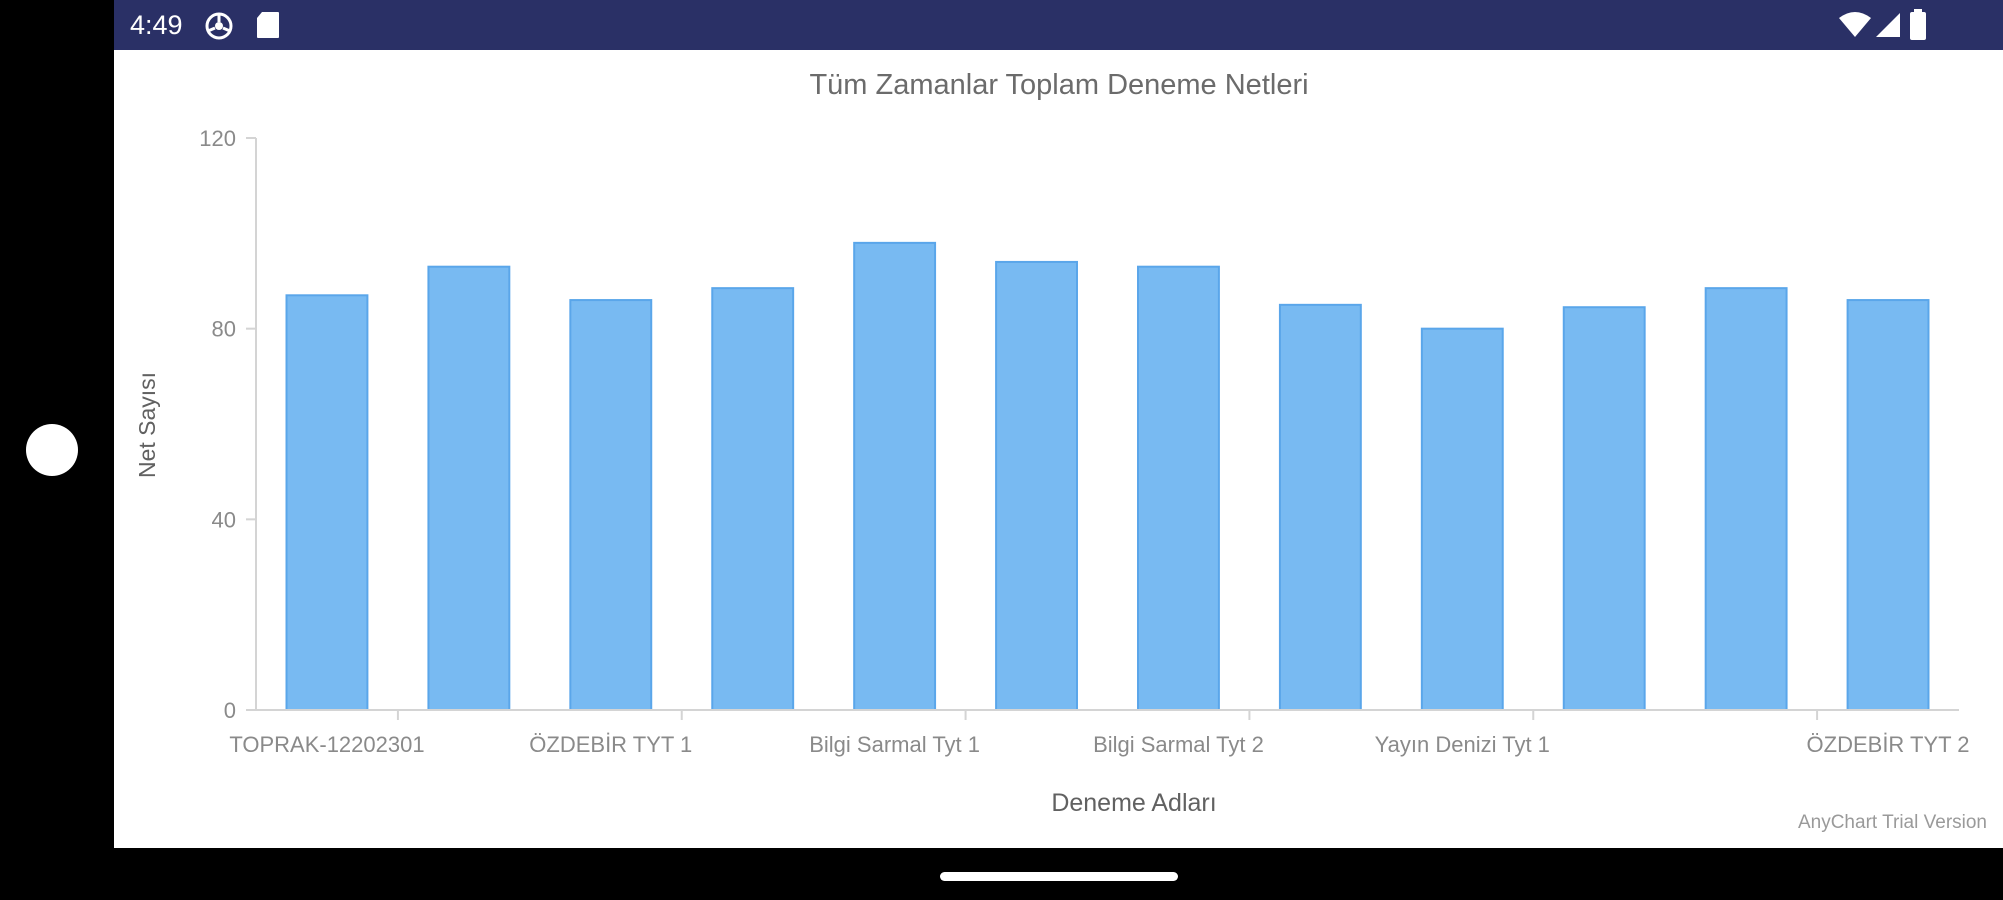  I want to click on sd-card-icon, so click(268, 25).